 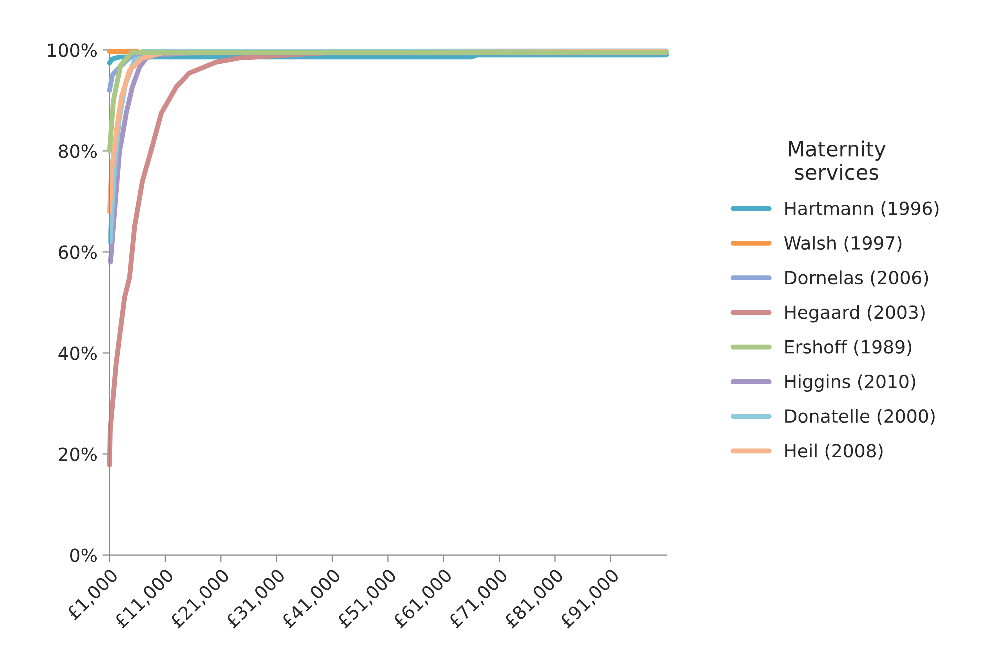 I want to click on legend-label: Higgins (2010), so click(x=851, y=383).